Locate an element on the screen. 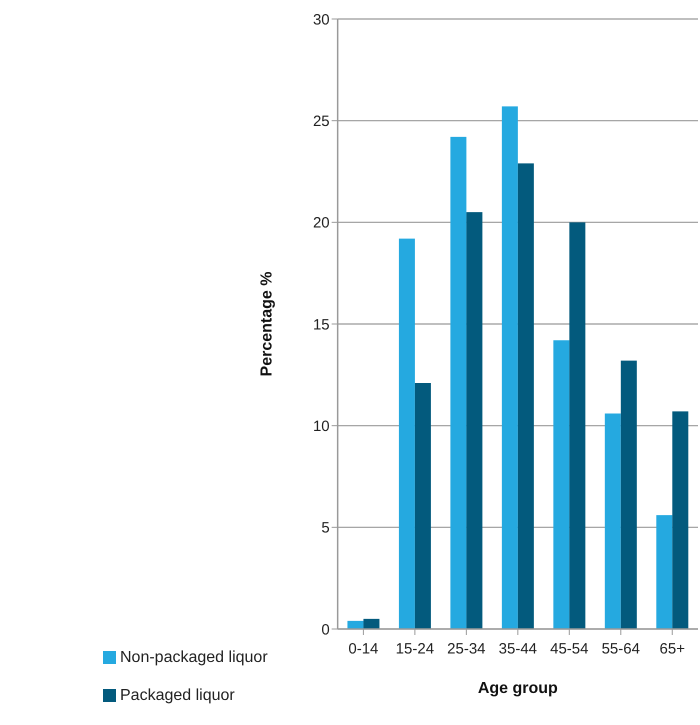  y-tick-label: 30 is located at coordinates (321, 19).